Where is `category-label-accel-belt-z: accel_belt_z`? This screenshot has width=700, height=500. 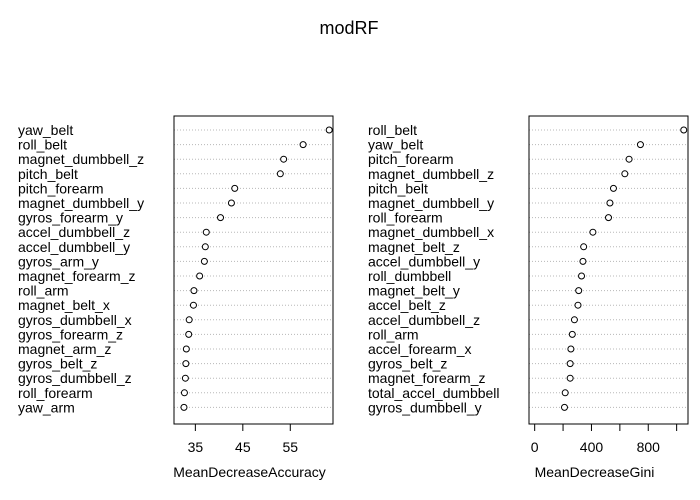
category-label-accel-belt-z: accel_belt_z is located at coordinates (407, 305).